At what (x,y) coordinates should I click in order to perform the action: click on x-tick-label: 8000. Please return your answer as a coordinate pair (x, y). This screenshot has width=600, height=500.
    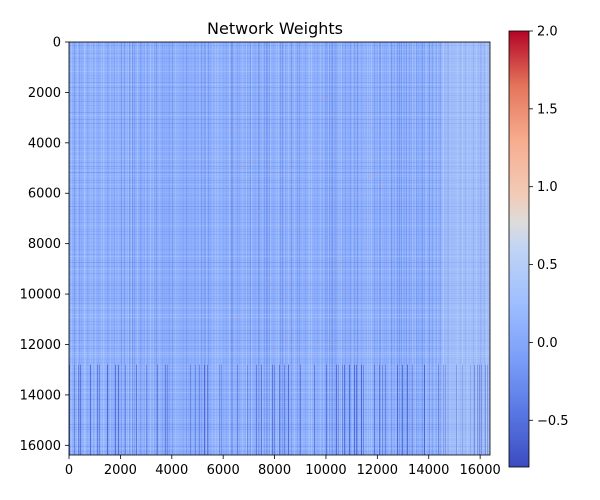
    Looking at the image, I should click on (274, 470).